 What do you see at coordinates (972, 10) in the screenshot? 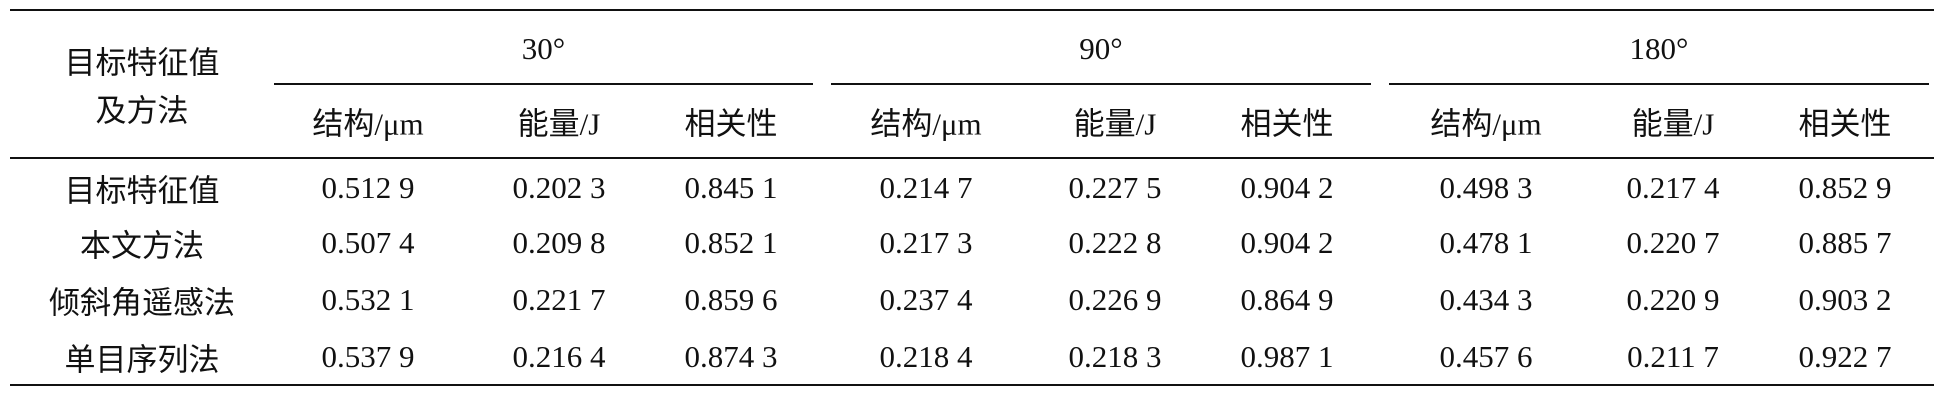
I see `top-rule` at bounding box center [972, 10].